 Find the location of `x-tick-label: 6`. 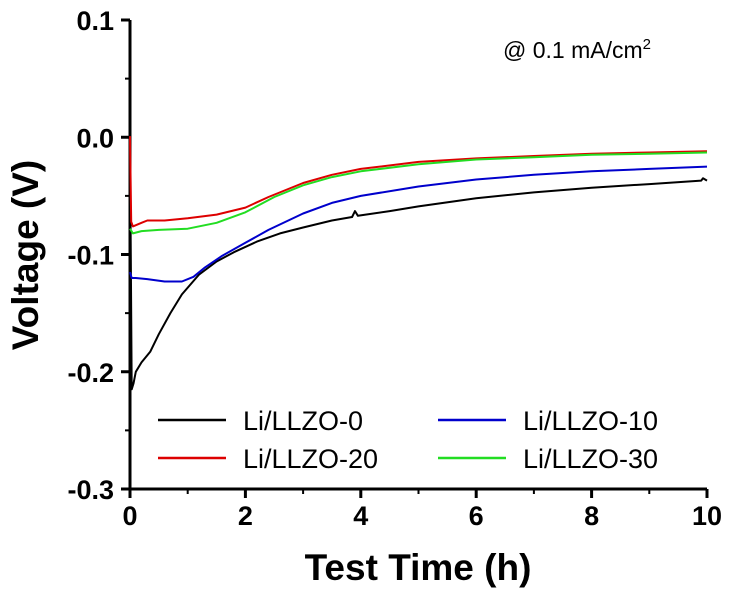

x-tick-label: 6 is located at coordinates (476, 516).